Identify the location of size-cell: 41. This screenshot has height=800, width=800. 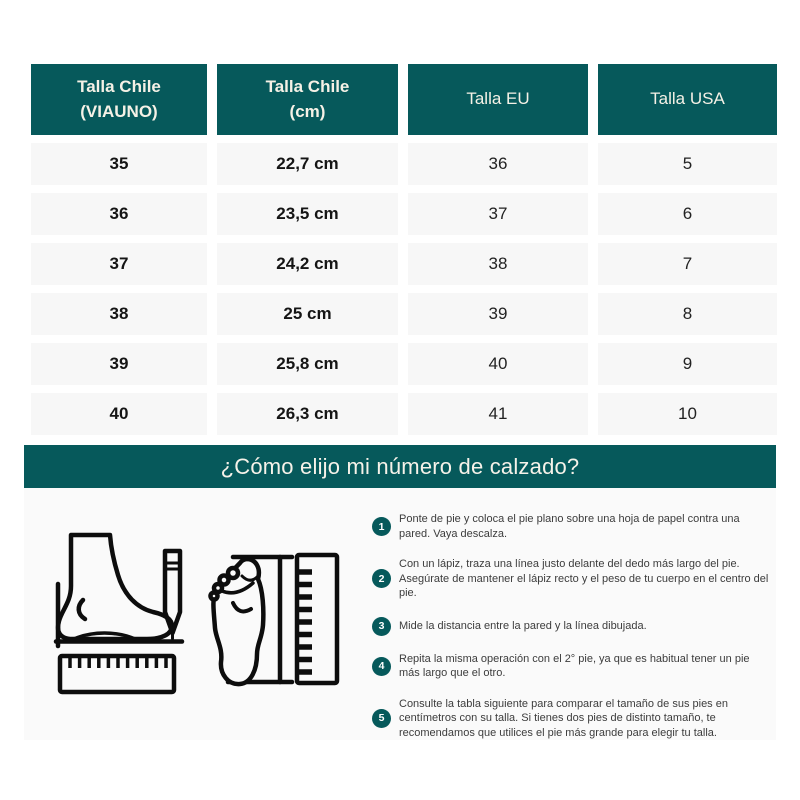
(498, 414).